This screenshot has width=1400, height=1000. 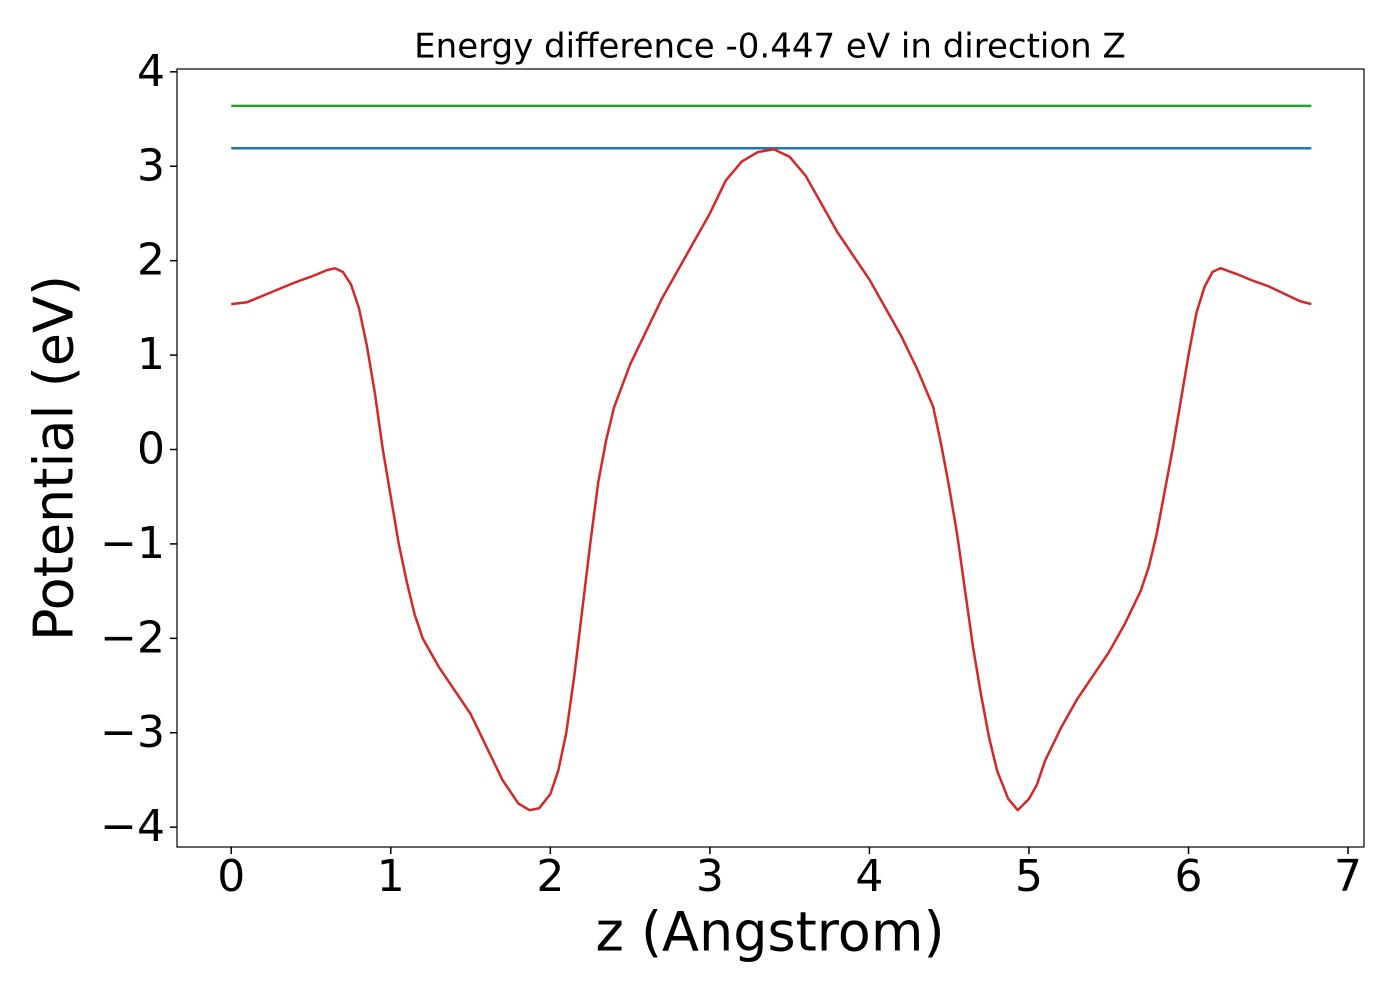 What do you see at coordinates (132, 637) in the screenshot?
I see `y-tick-label: −2` at bounding box center [132, 637].